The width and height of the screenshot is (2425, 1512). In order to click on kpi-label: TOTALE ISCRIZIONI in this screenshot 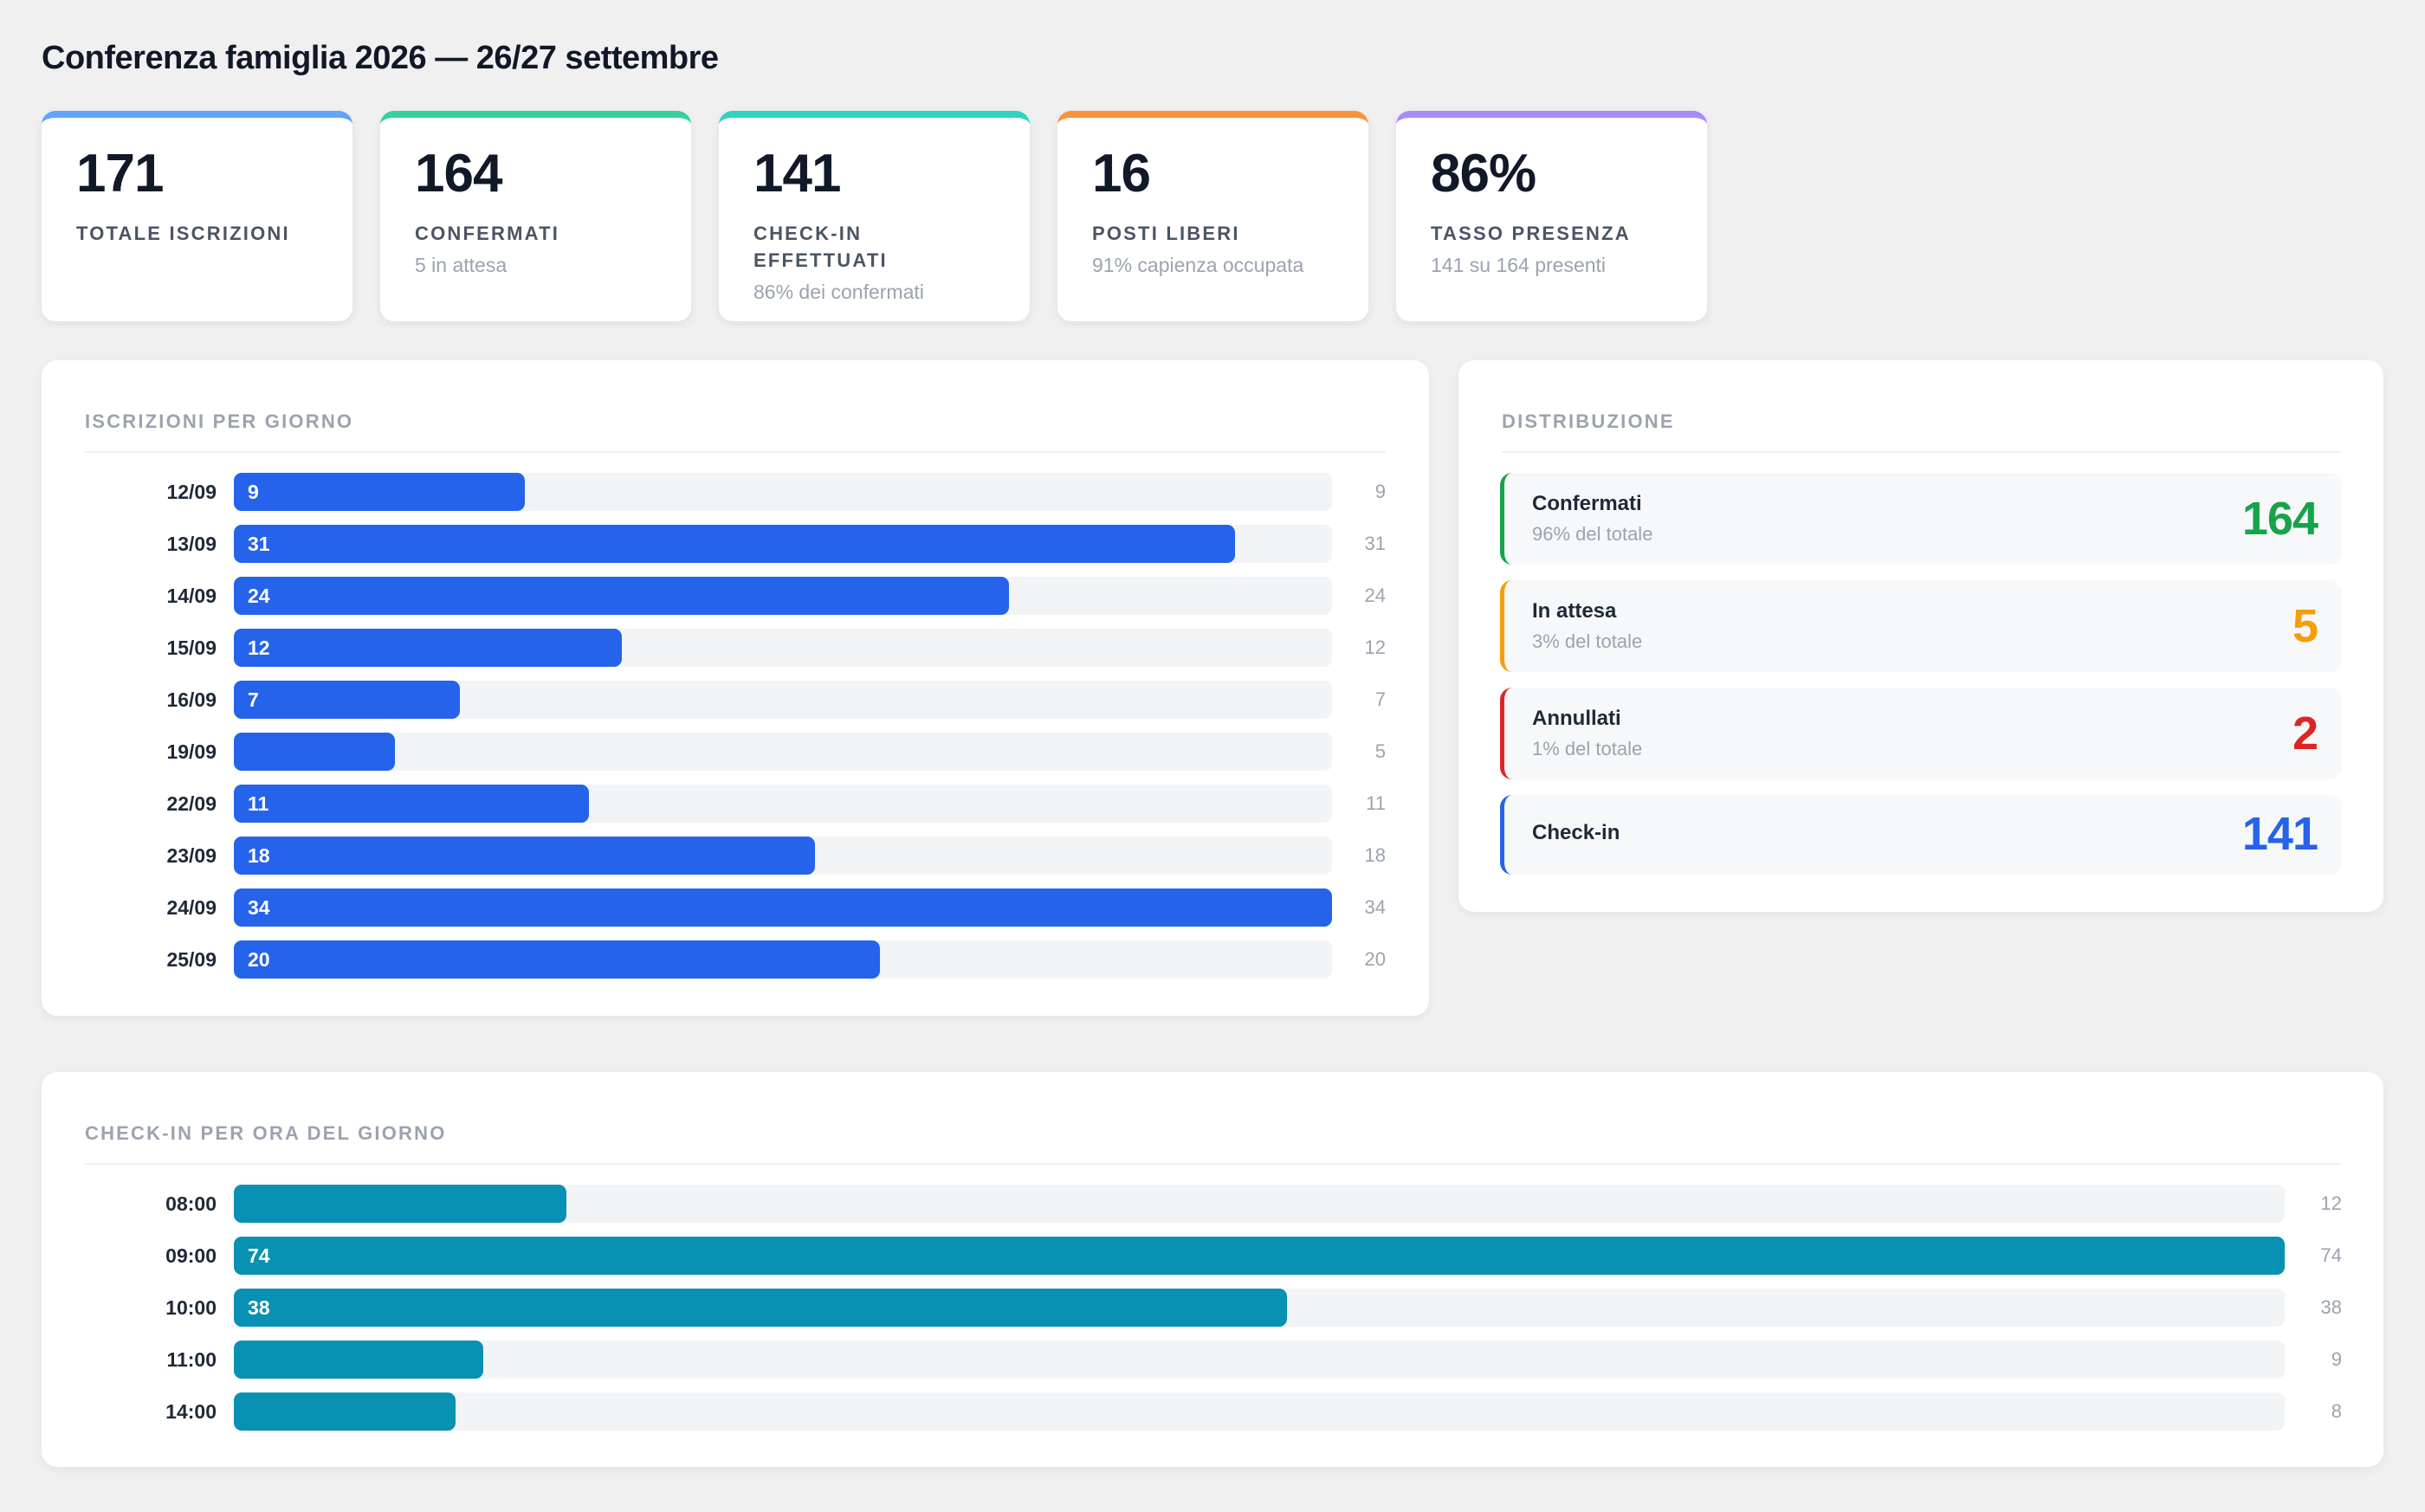, I will do `click(183, 233)`.